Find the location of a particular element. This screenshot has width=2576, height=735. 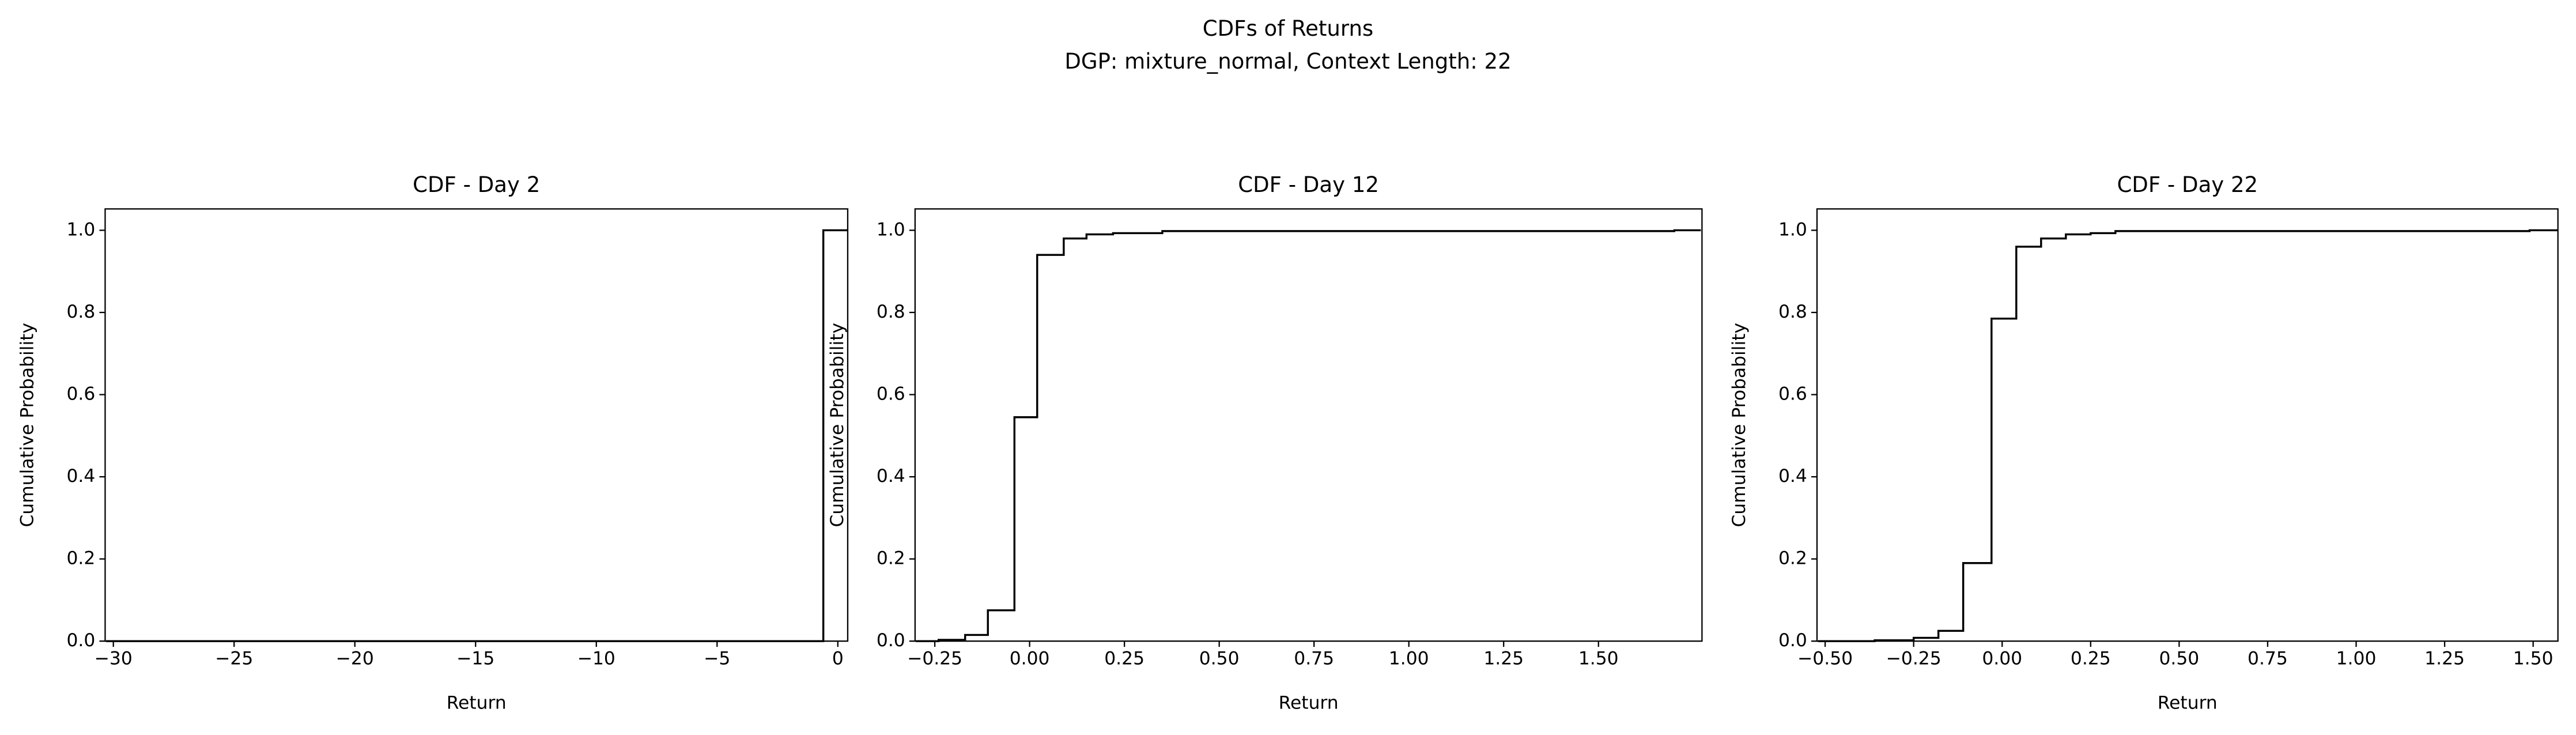

figure-title: CDFs of Returns is located at coordinates (1288, 28).